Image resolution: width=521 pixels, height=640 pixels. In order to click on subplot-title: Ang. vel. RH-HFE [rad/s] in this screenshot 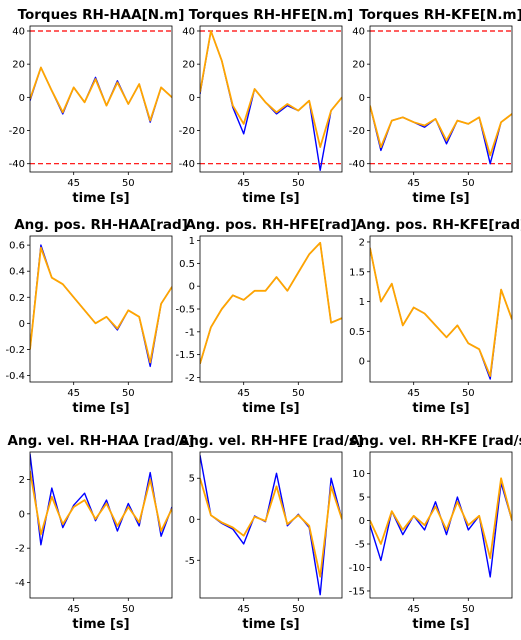, I will do `click(271, 441)`.